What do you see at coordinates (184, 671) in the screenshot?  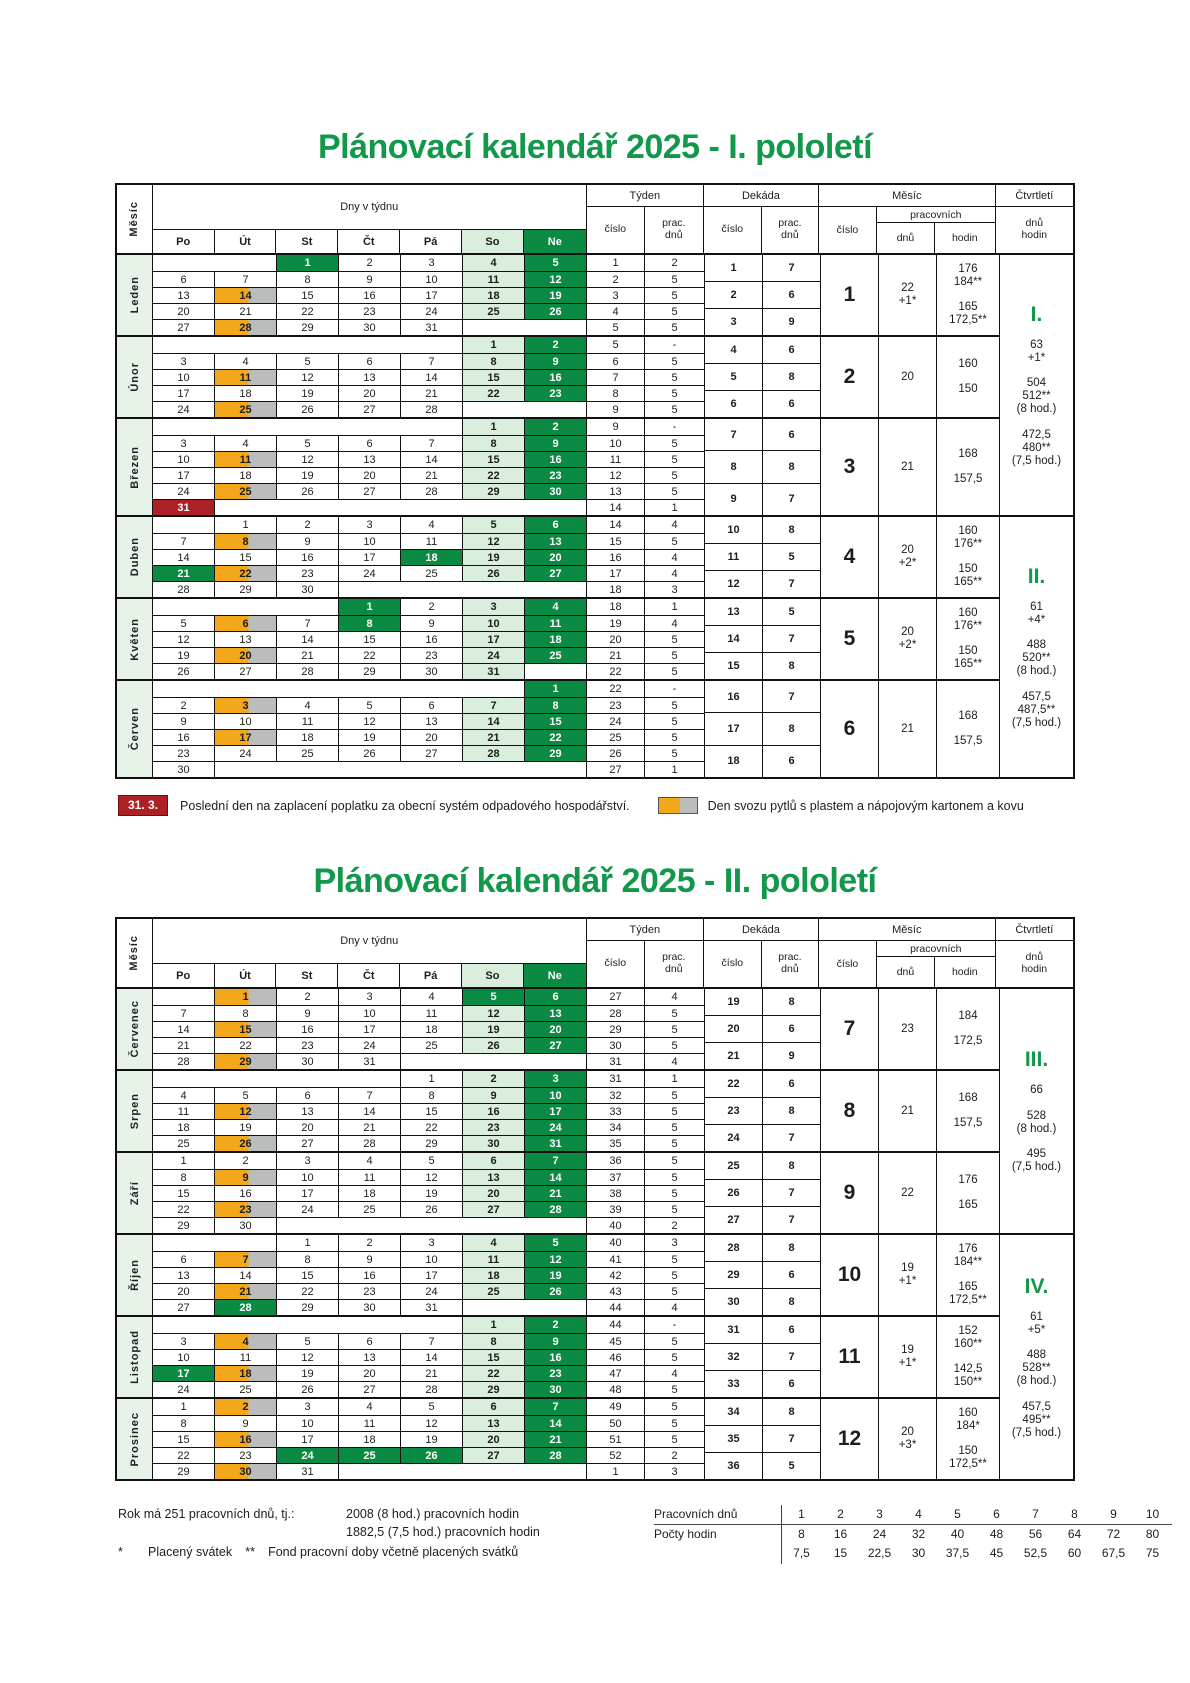 I see `day-cell: 26` at bounding box center [184, 671].